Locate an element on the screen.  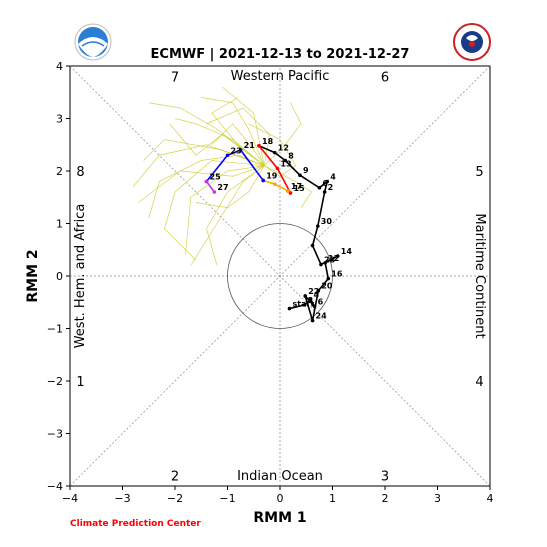
day-label: 20 is located at coordinates (327, 286).